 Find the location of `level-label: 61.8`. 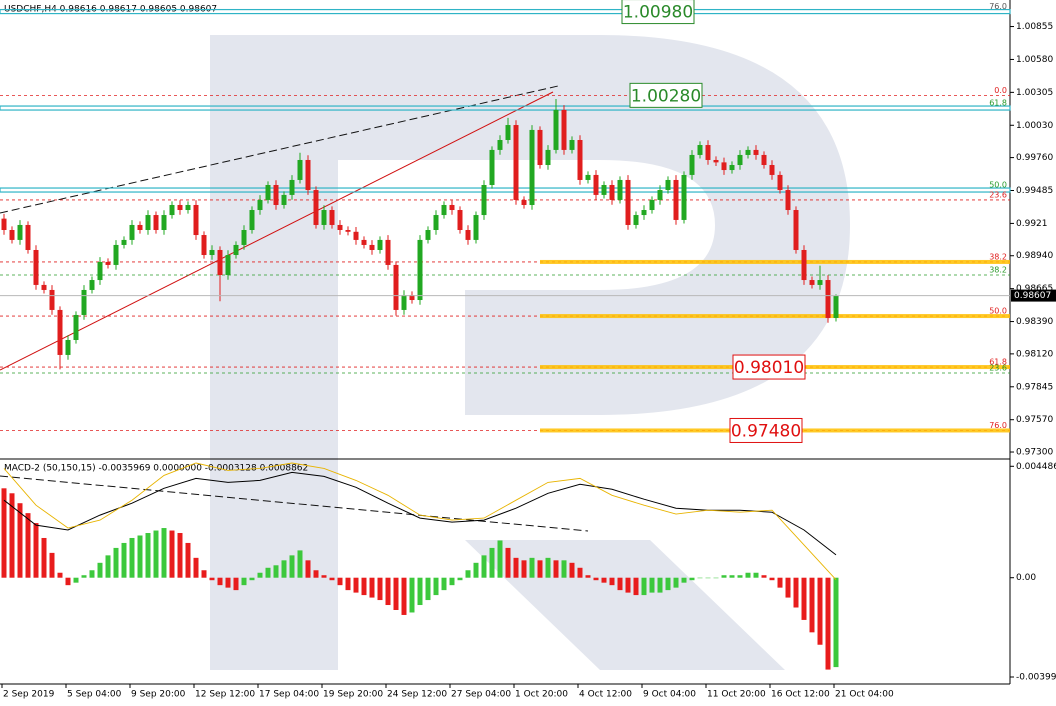

level-label: 61.8 is located at coordinates (998, 362).